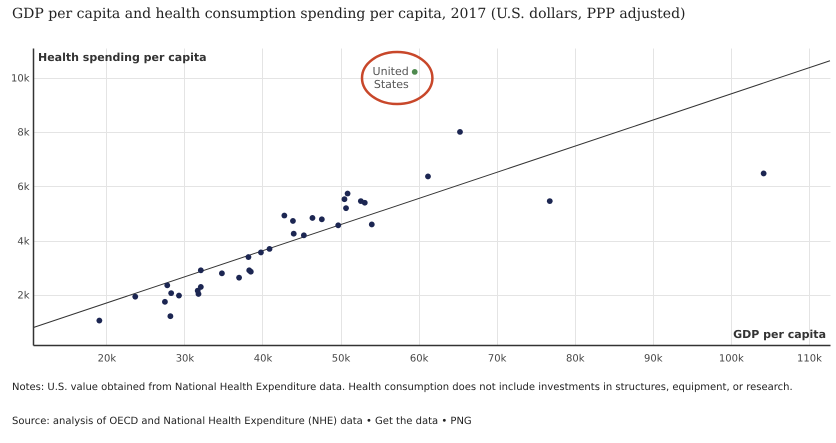 The height and width of the screenshot is (443, 836). I want to click on x-tick-label: 30k, so click(185, 359).